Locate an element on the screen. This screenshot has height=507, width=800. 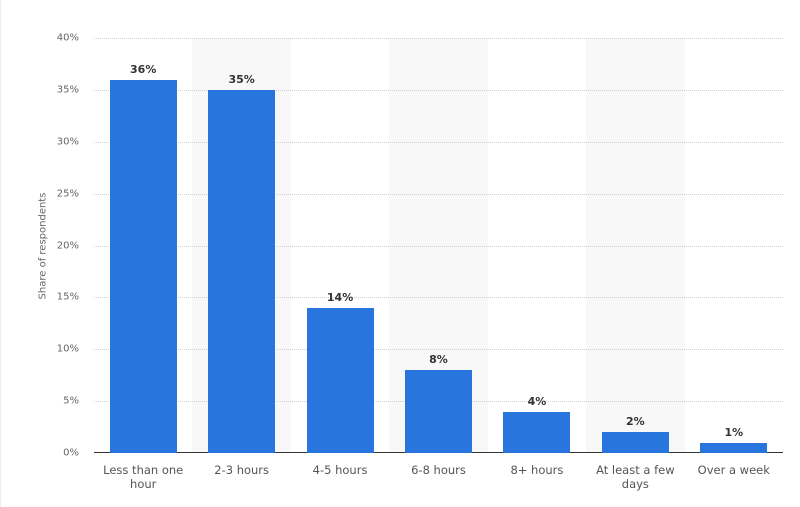
x-tick-label: 6-8 hours is located at coordinates (438, 470).